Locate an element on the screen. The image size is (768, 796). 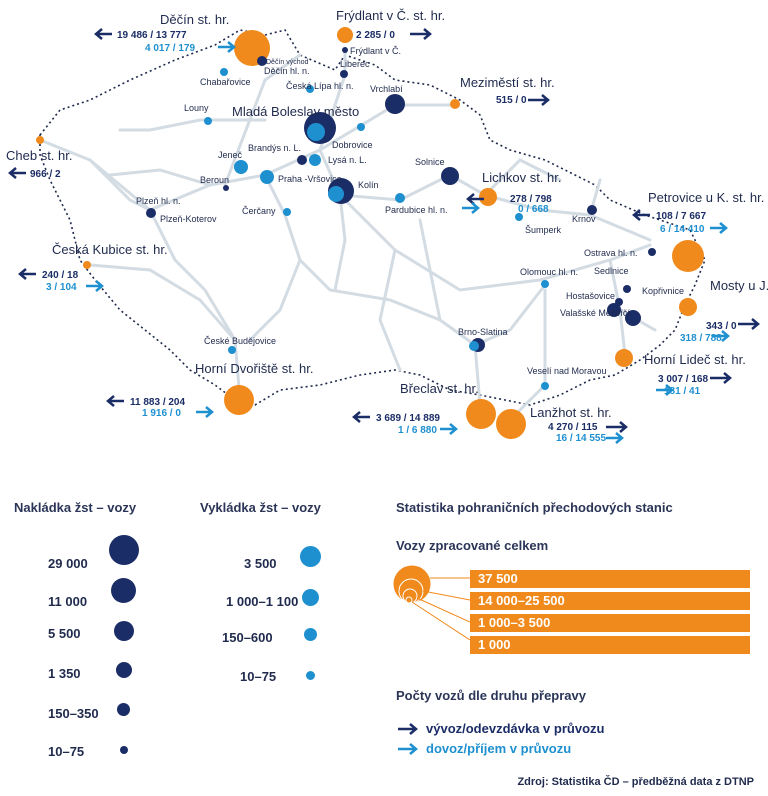
label-solnice: Solnice is located at coordinates (430, 162).